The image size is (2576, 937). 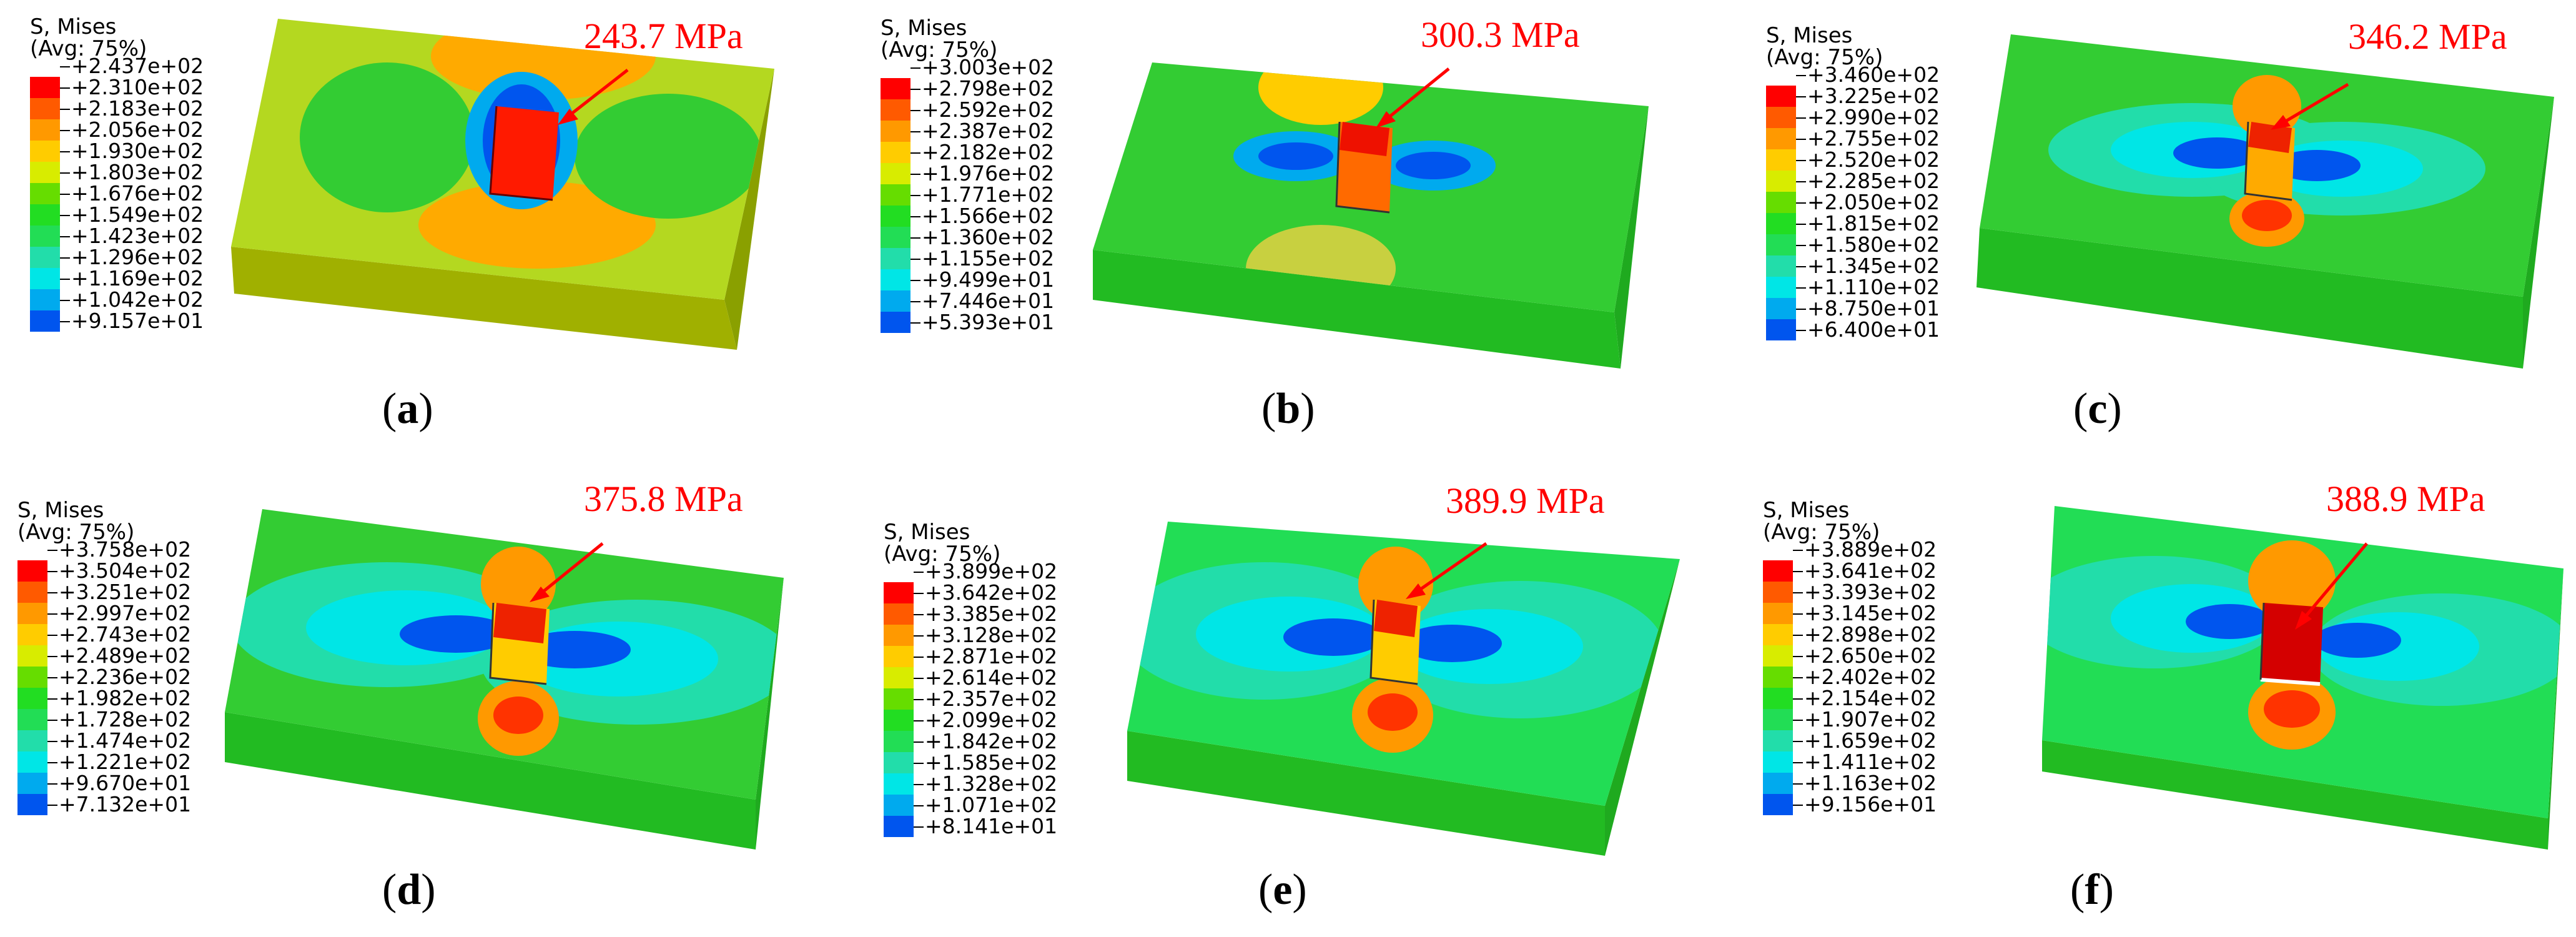 I want to click on legend-row: +3.642e+02, so click(x=971, y=603).